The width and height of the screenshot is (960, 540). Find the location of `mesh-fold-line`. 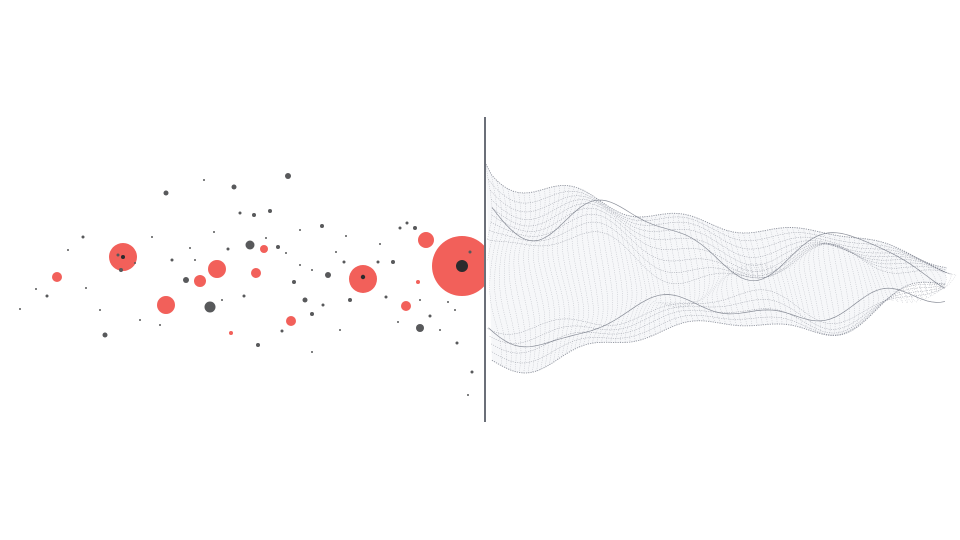

mesh-fold-line is located at coordinates (716, 317).